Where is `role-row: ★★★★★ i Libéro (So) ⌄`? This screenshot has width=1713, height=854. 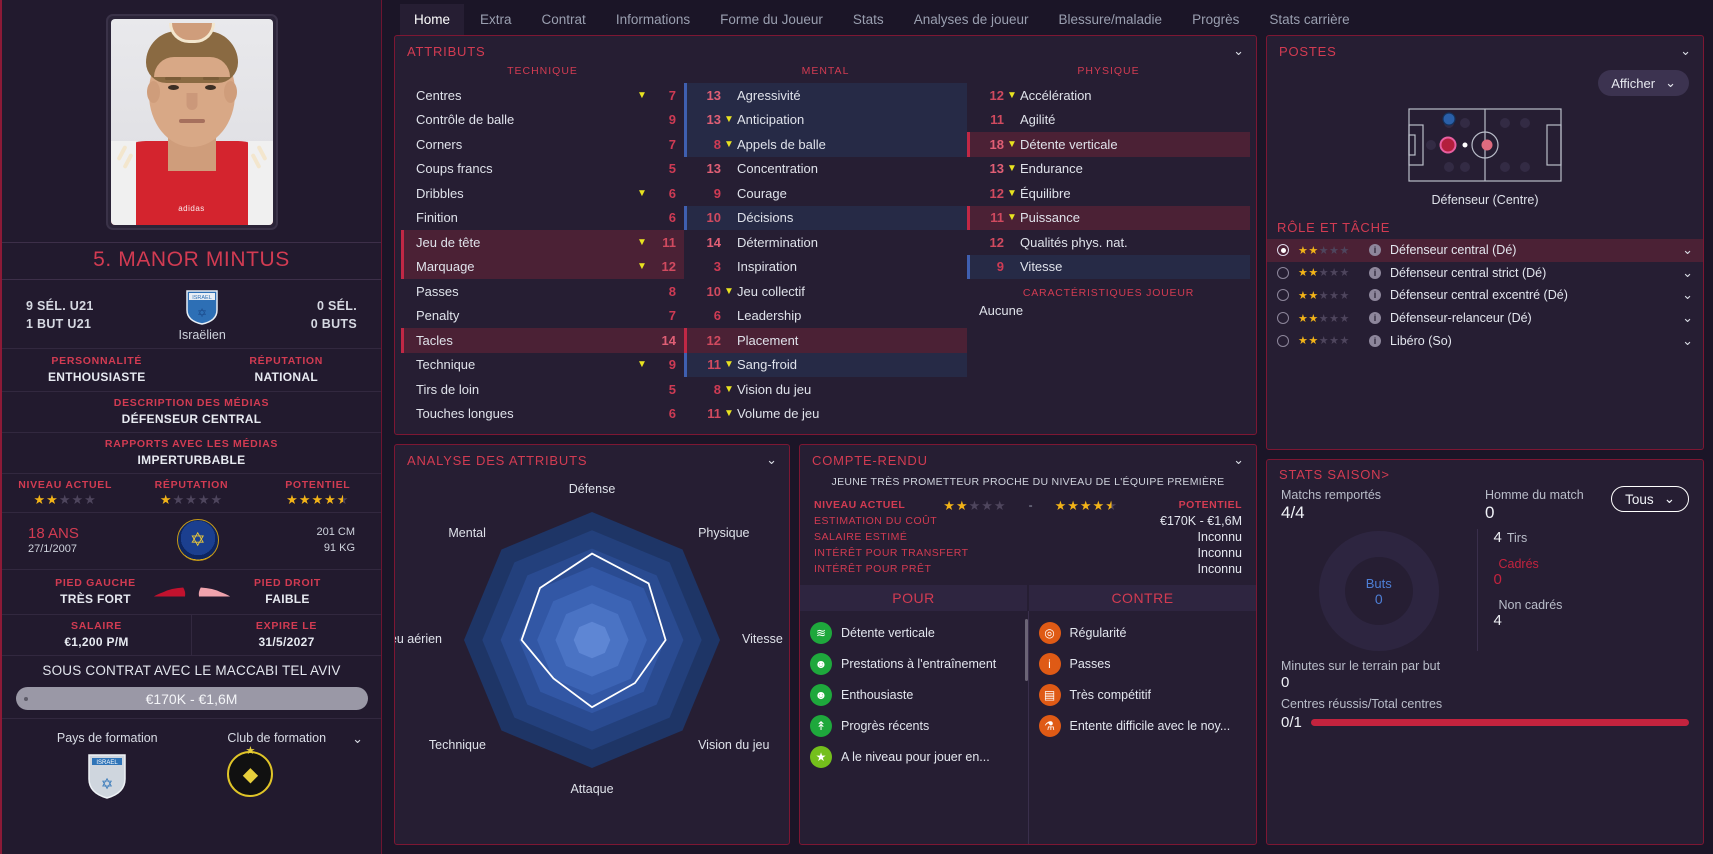
role-row: ★★★★★ i Libéro (So) ⌄ is located at coordinates (1485, 340).